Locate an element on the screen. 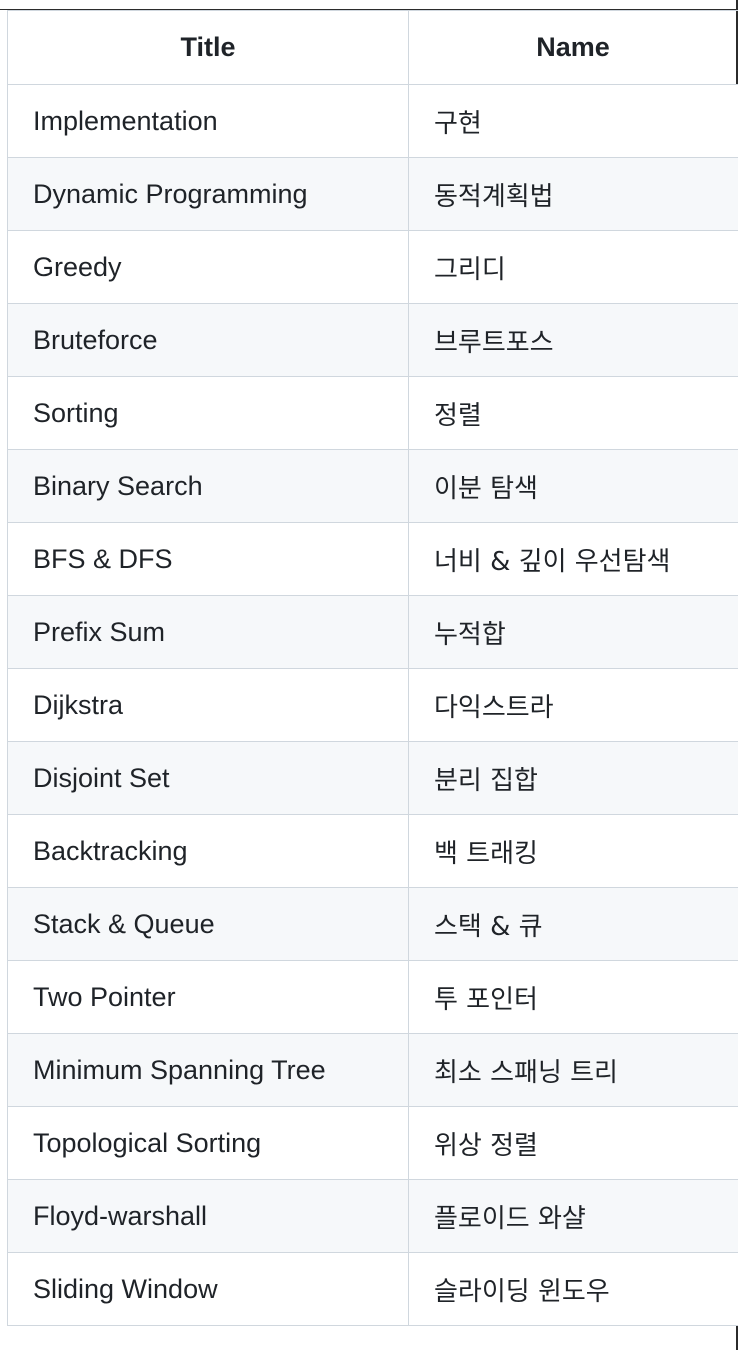 Image resolution: width=738 pixels, height=1350 pixels. cell-name: 최소 스패닝 트리 is located at coordinates (573, 1070).